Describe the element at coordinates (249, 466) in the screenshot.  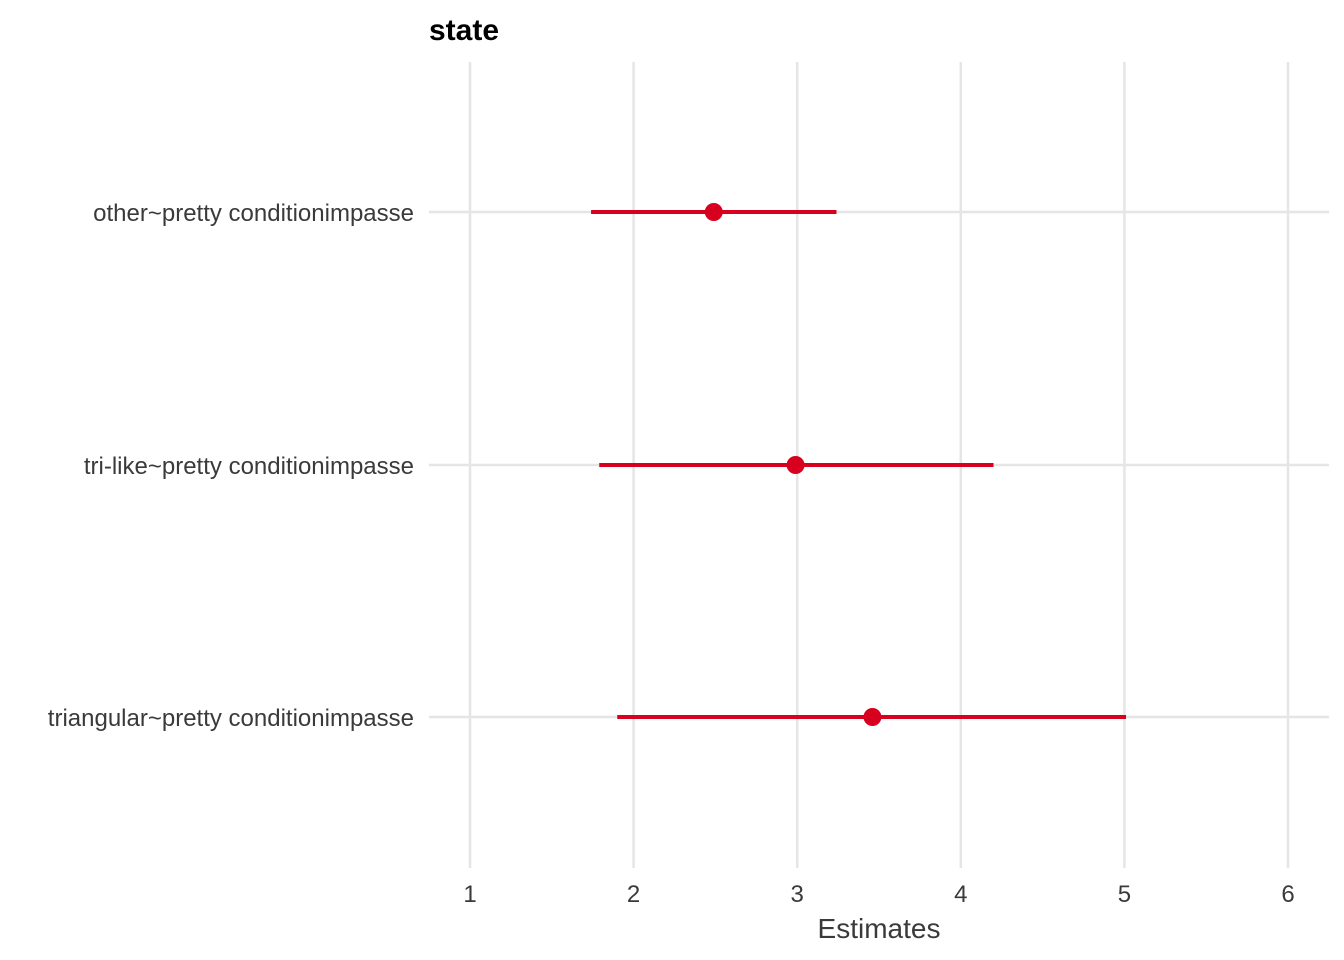
I see `y-tick-label: tri-like~pretty conditionimpasse` at that location.